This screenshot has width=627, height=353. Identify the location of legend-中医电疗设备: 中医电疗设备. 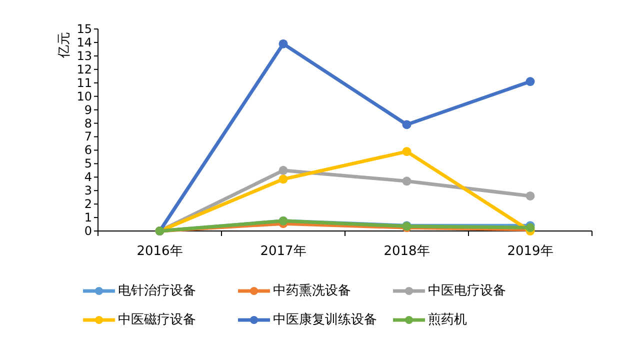
(449, 291).